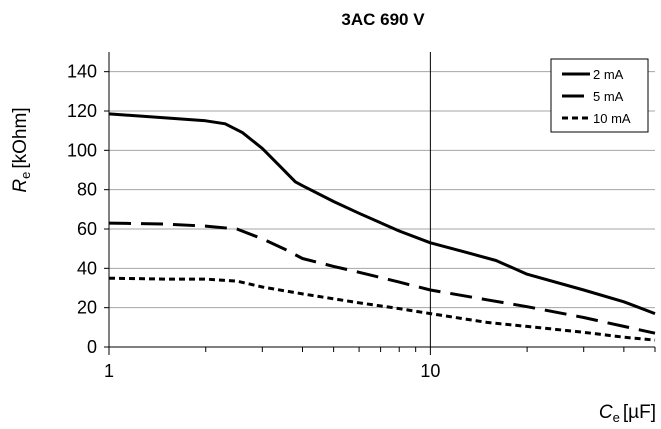  Describe the element at coordinates (109, 371) in the screenshot. I see `x-tick-label: 1` at that location.